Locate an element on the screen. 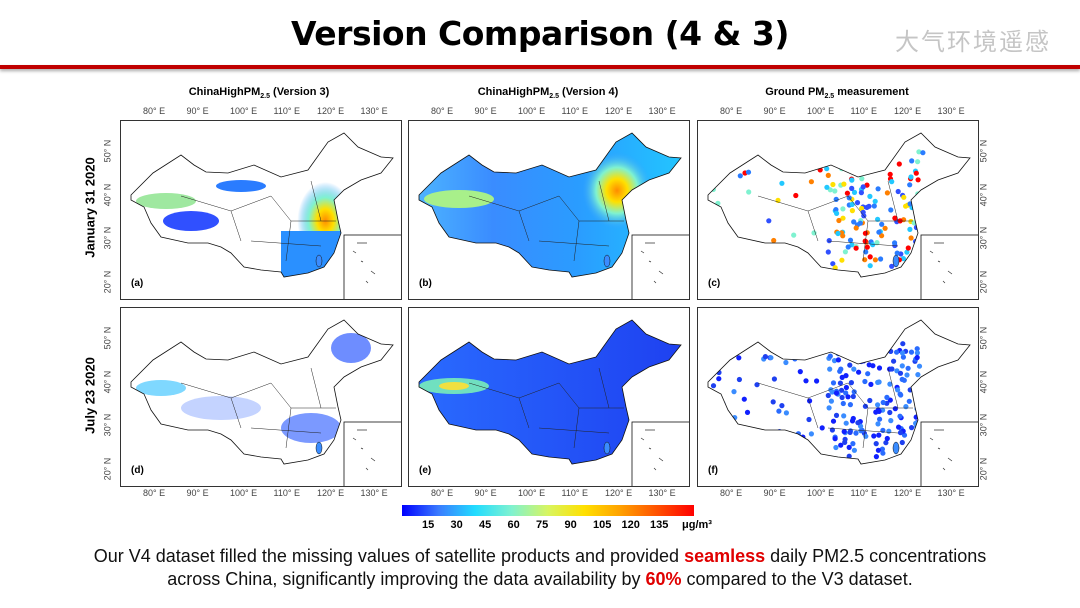 This screenshot has height=608, width=1080. lat-tick-label: 50° N is located at coordinates (107, 151).